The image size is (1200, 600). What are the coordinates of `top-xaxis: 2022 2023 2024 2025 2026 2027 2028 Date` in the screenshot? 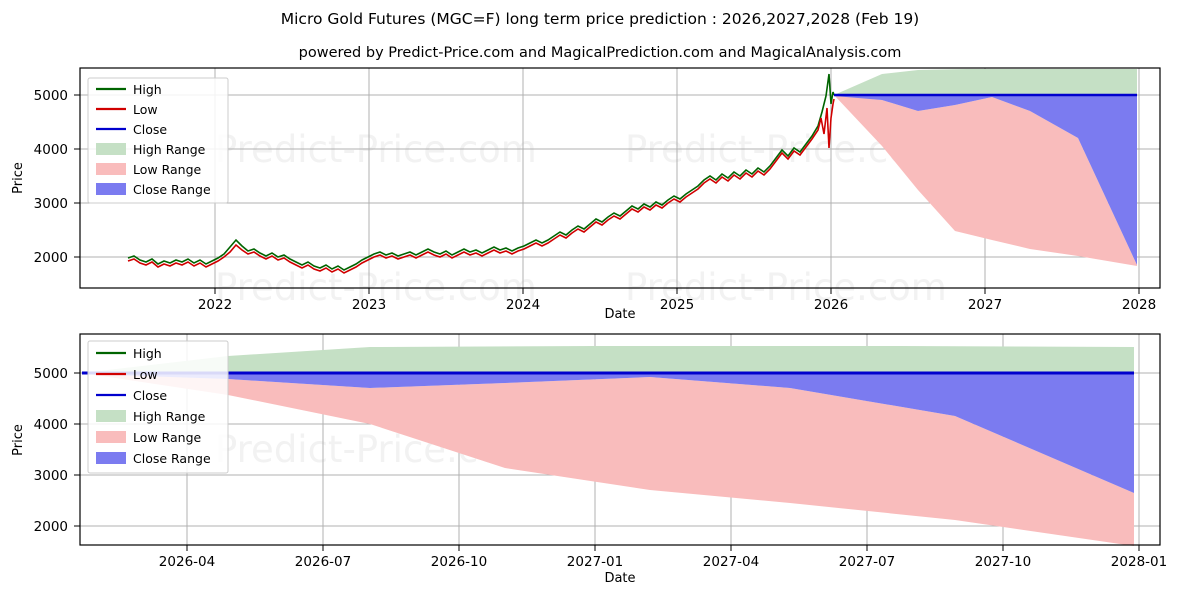 It's located at (677, 305).